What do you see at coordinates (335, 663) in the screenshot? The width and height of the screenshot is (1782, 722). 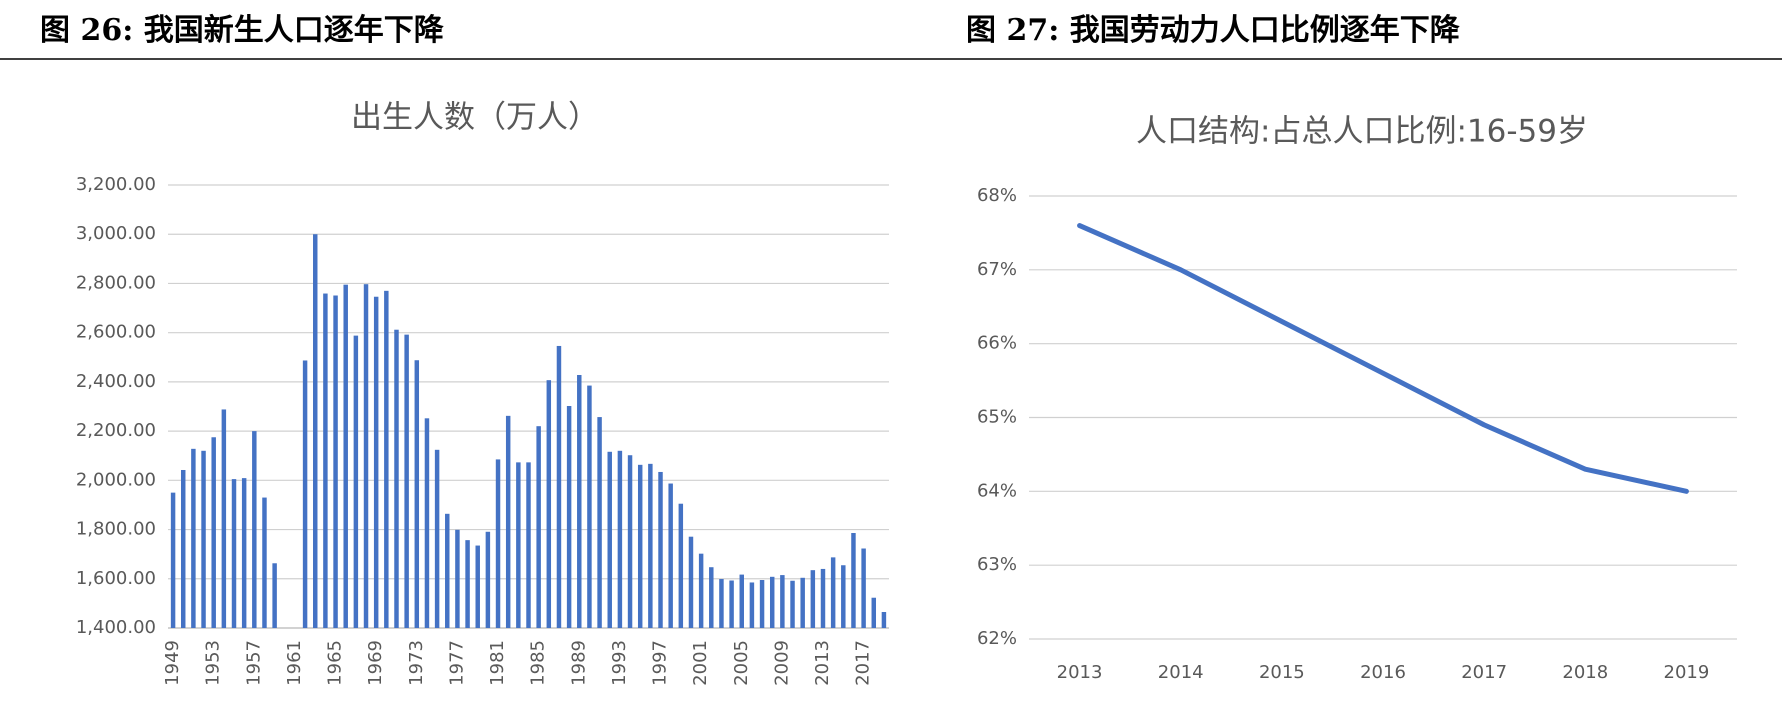 I see `x-tick-label: 1965` at bounding box center [335, 663].